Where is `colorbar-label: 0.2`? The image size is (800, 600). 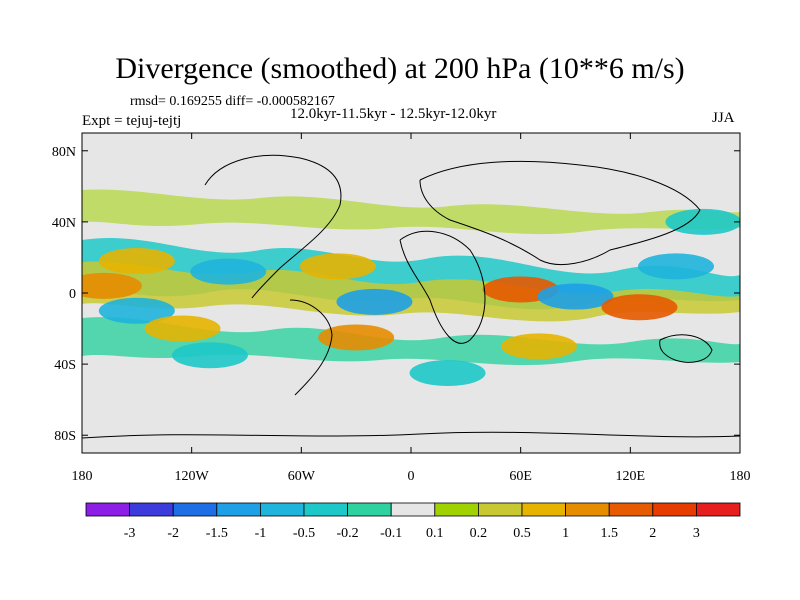
colorbar-label: 0.2 is located at coordinates (479, 533).